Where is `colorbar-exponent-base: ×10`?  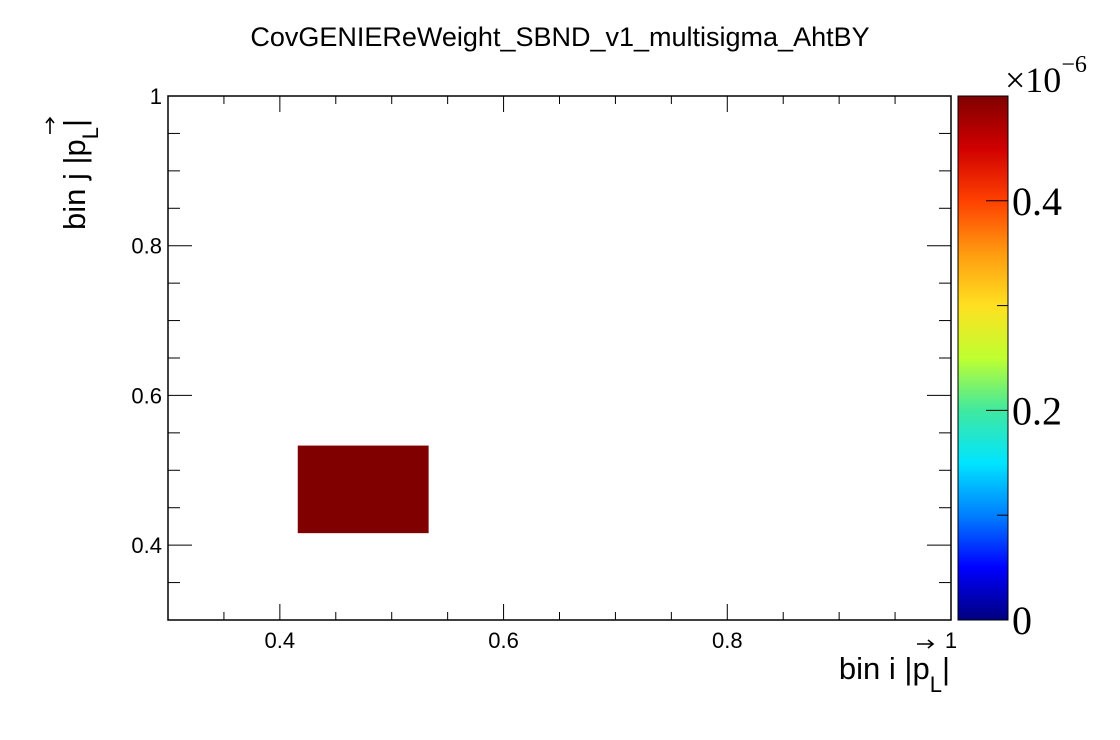 colorbar-exponent-base: ×10 is located at coordinates (1033, 80).